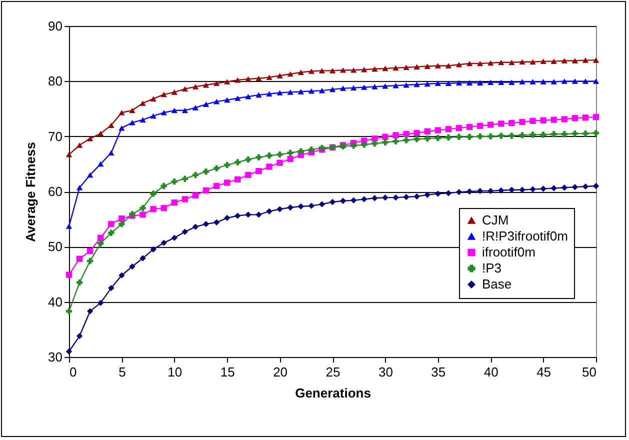 The height and width of the screenshot is (440, 629). I want to click on legend-label: Base, so click(497, 284).